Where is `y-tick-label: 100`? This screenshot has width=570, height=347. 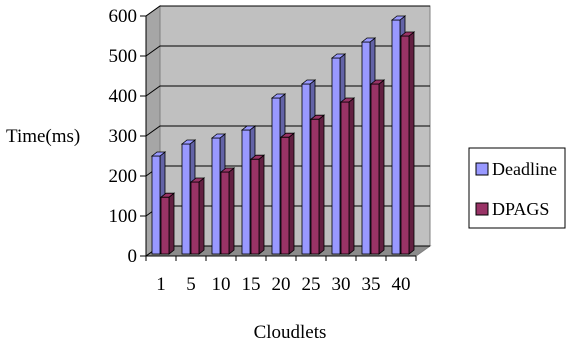 y-tick-label: 100 is located at coordinates (123, 216).